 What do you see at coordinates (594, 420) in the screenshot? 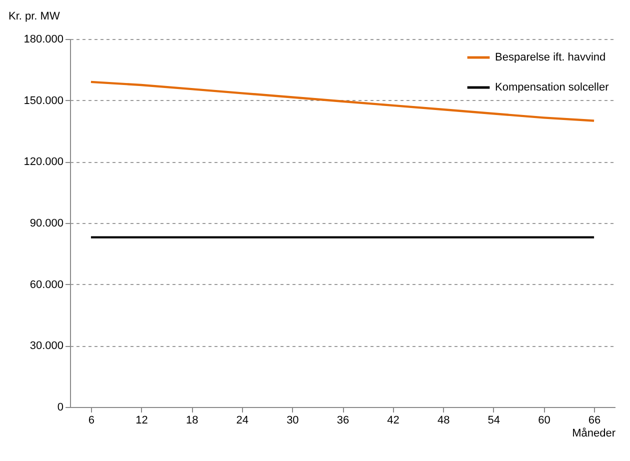
I see `x-tick-label: 66` at bounding box center [594, 420].